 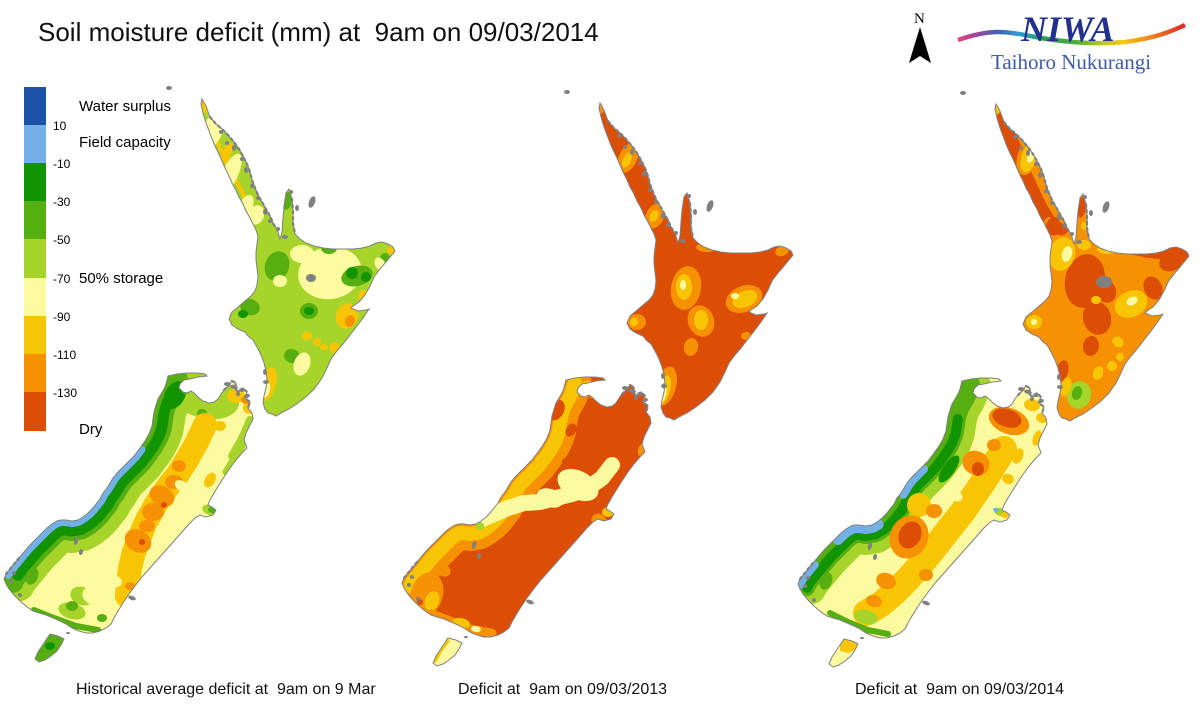 I want to click on svg-text: NIWA, so click(x=1067, y=29).